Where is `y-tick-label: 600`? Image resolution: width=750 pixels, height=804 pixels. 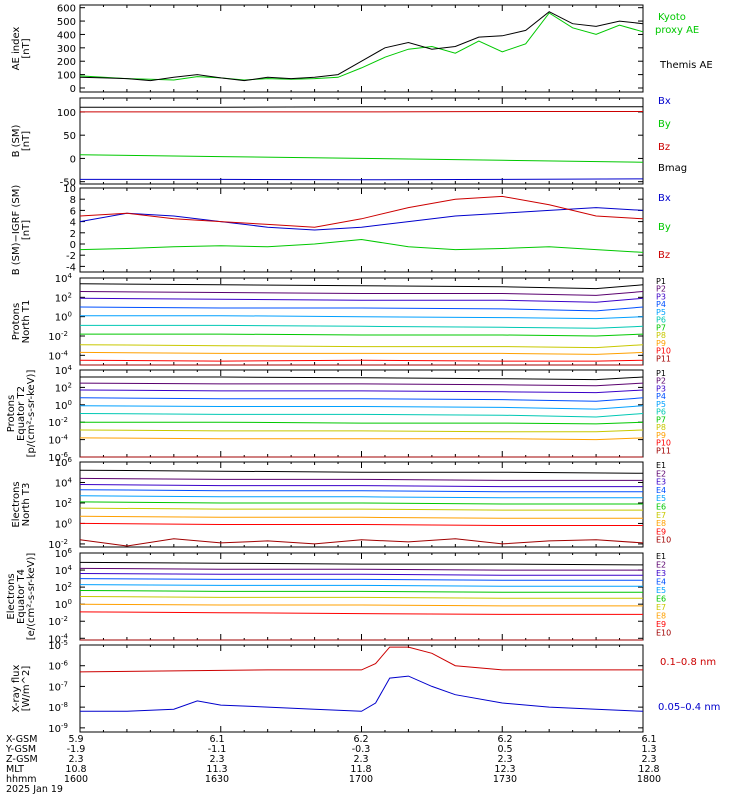 y-tick-label: 600 is located at coordinates (66, 9).